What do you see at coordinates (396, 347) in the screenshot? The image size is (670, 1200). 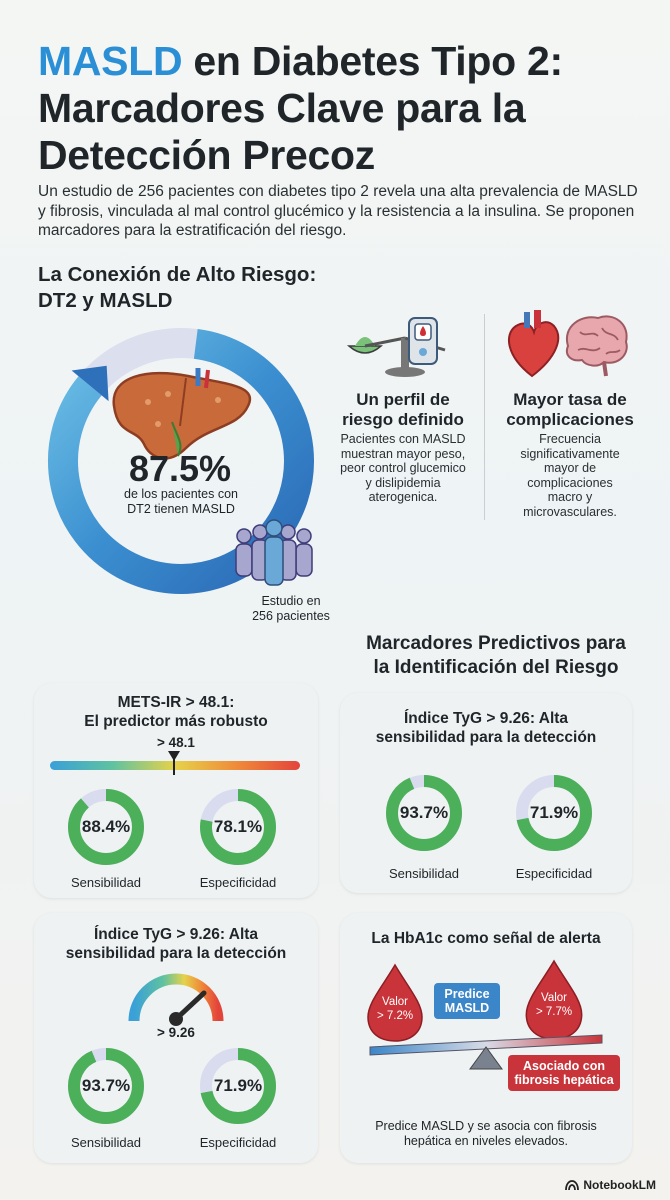 I see `scale-glucometer-icon` at bounding box center [396, 347].